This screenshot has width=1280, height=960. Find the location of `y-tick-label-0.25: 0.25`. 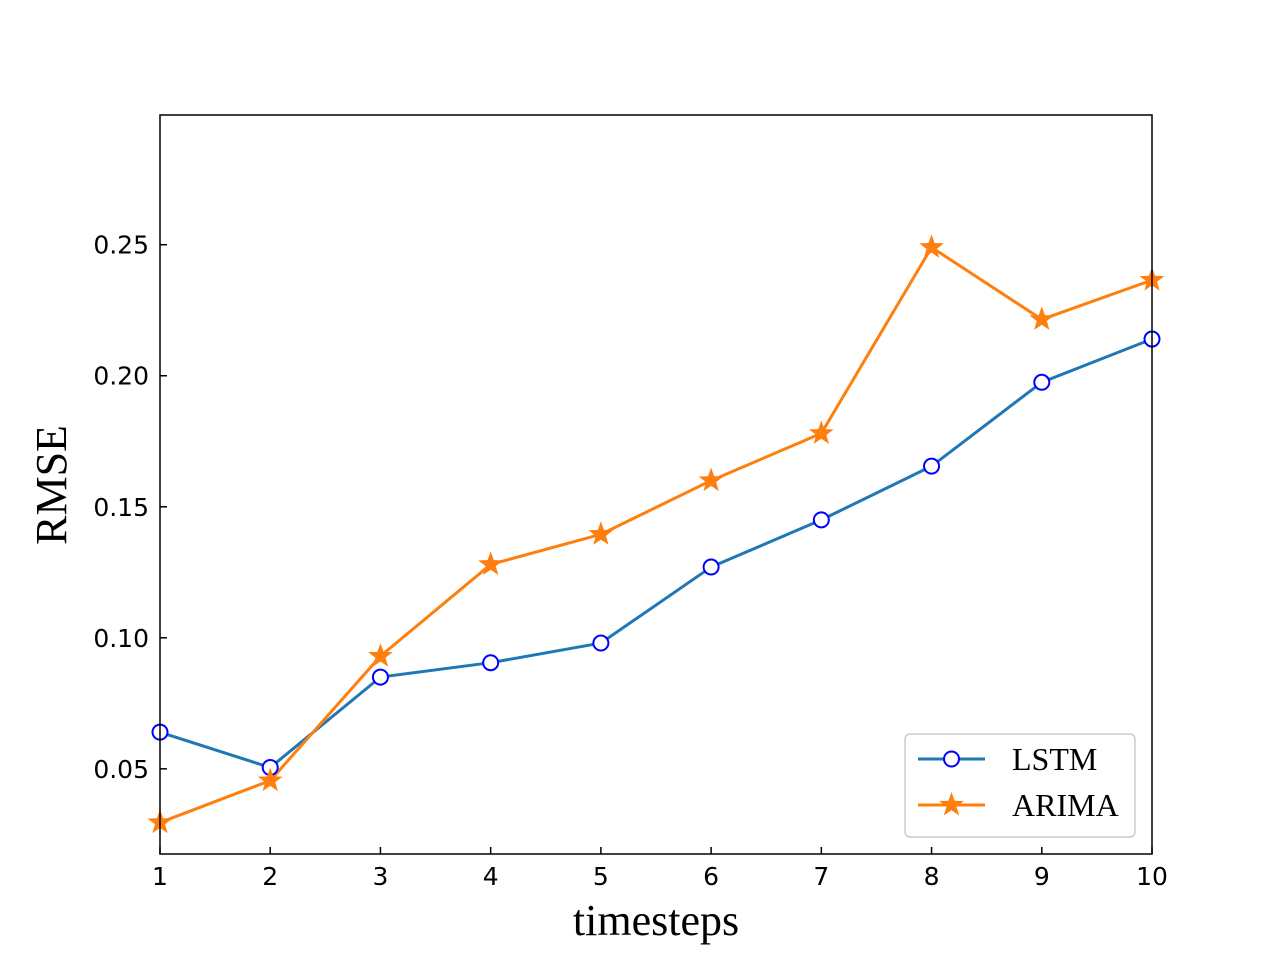

y-tick-label-0.25: 0.25 is located at coordinates (121, 245).